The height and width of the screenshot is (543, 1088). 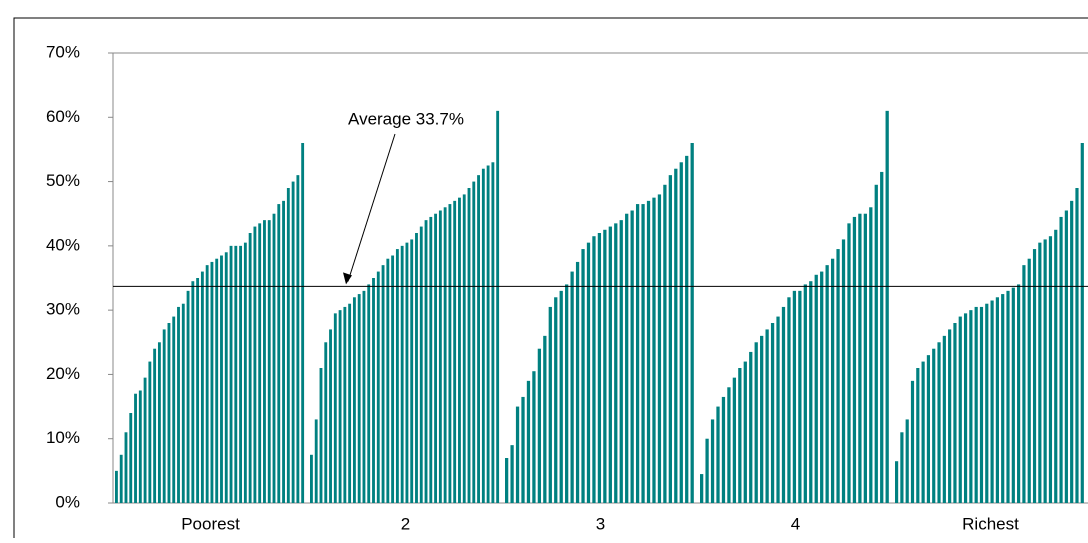 What do you see at coordinates (347, 278) in the screenshot?
I see `arrow-head` at bounding box center [347, 278].